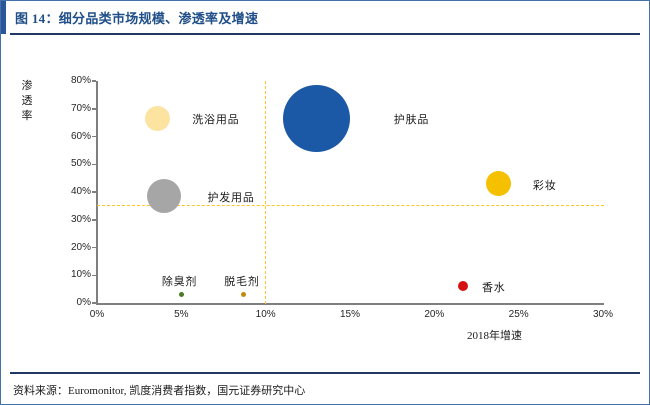 The image size is (650, 405). Describe the element at coordinates (65, 81) in the screenshot. I see `y-tick-label: 80%` at that location.